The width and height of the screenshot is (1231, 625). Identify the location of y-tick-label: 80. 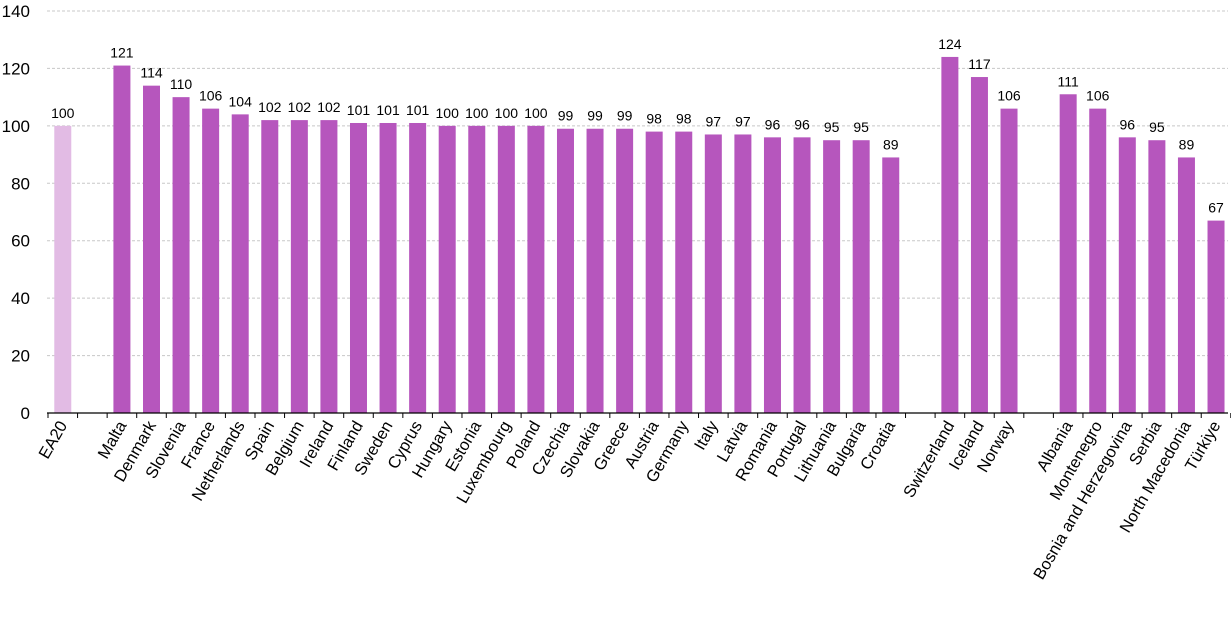
(20, 183).